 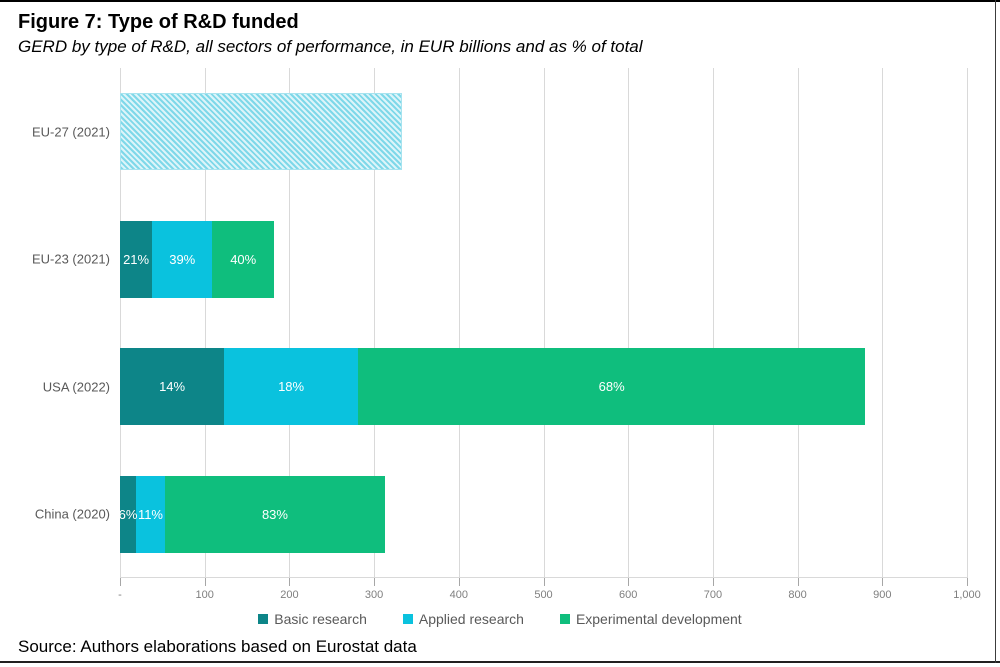 I want to click on segment-percent-label: 18%, so click(x=291, y=387).